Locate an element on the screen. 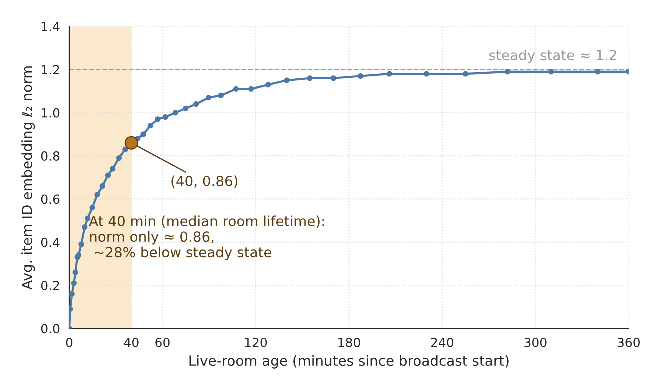 This screenshot has width=662, height=380. x-tick-label: 60 is located at coordinates (163, 343).